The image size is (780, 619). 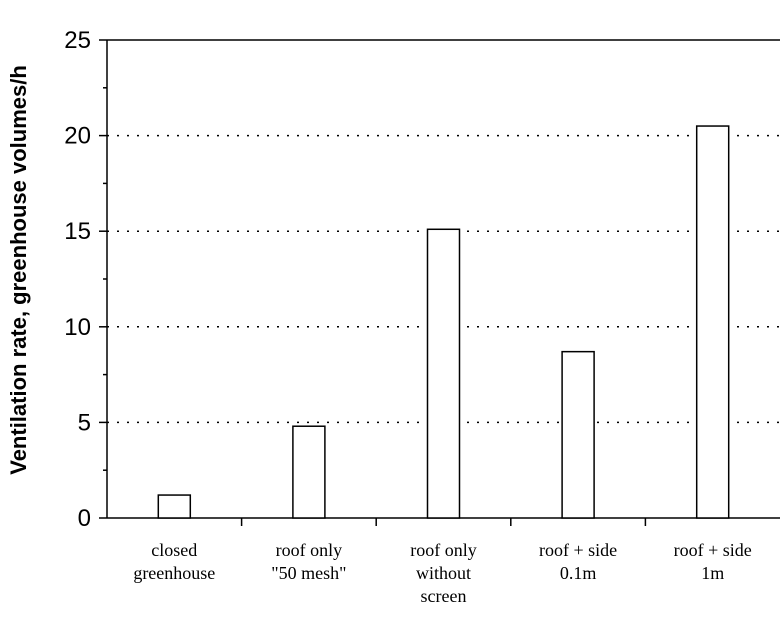 What do you see at coordinates (712, 573) in the screenshot?
I see `x-tick-label-line: 1m` at bounding box center [712, 573].